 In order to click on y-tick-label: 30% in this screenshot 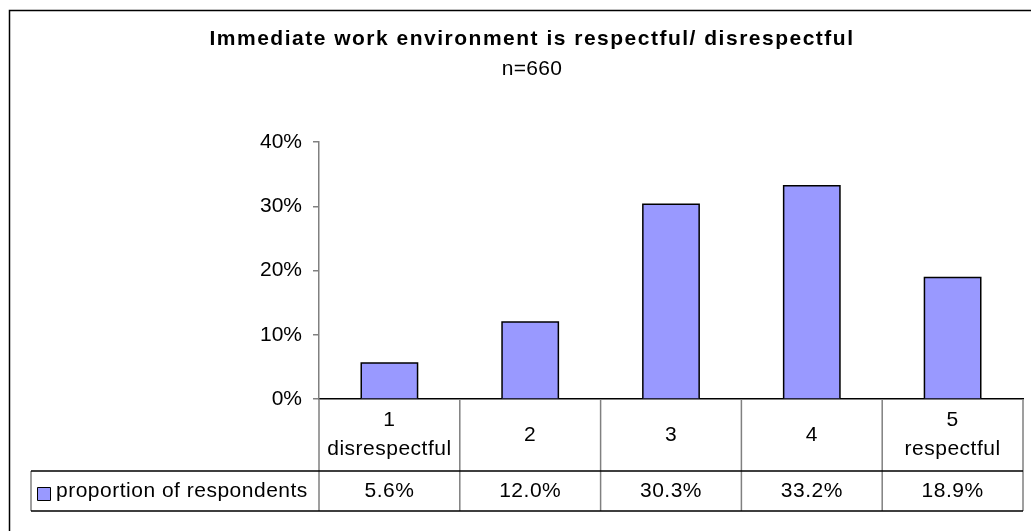, I will do `click(280, 205)`.